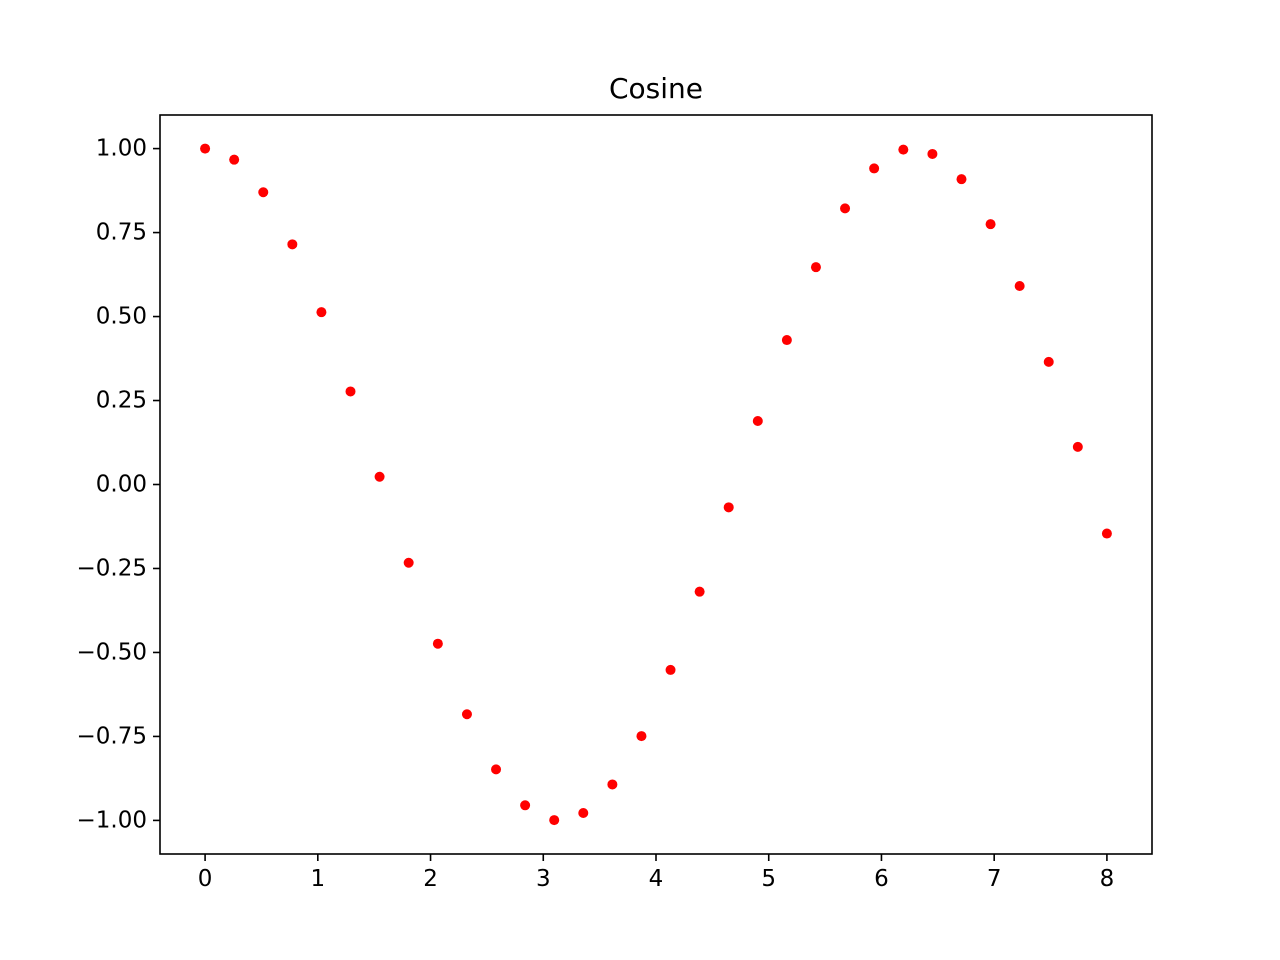 The image size is (1280, 960). Describe the element at coordinates (112, 652) in the screenshot. I see `y-tick-label: −0.50` at that location.